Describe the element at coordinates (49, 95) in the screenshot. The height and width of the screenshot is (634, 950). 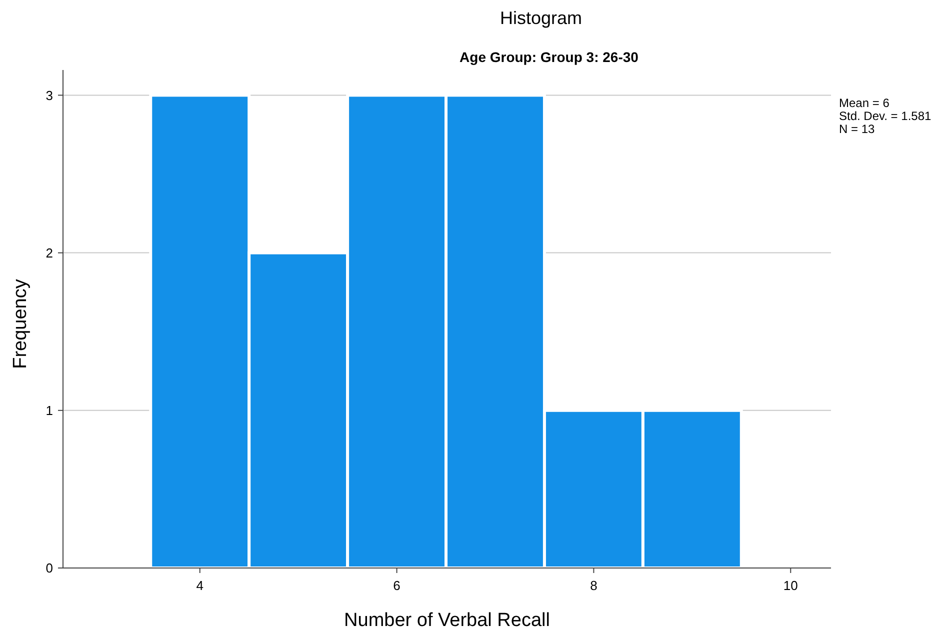
I see `y-tick-label: 3` at that location.